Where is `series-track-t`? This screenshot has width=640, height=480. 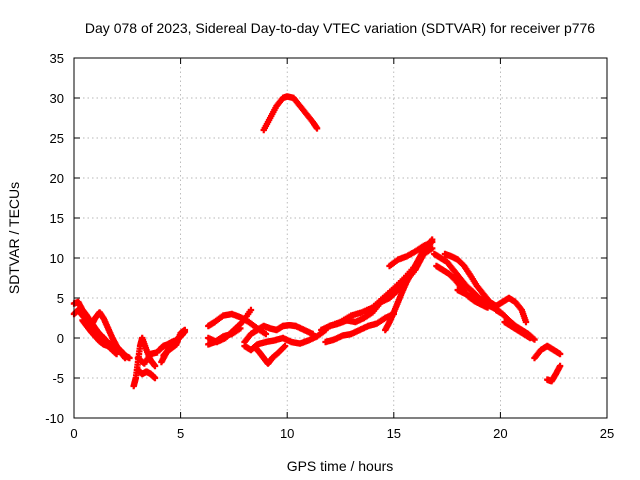 series-track-t is located at coordinates (404, 290).